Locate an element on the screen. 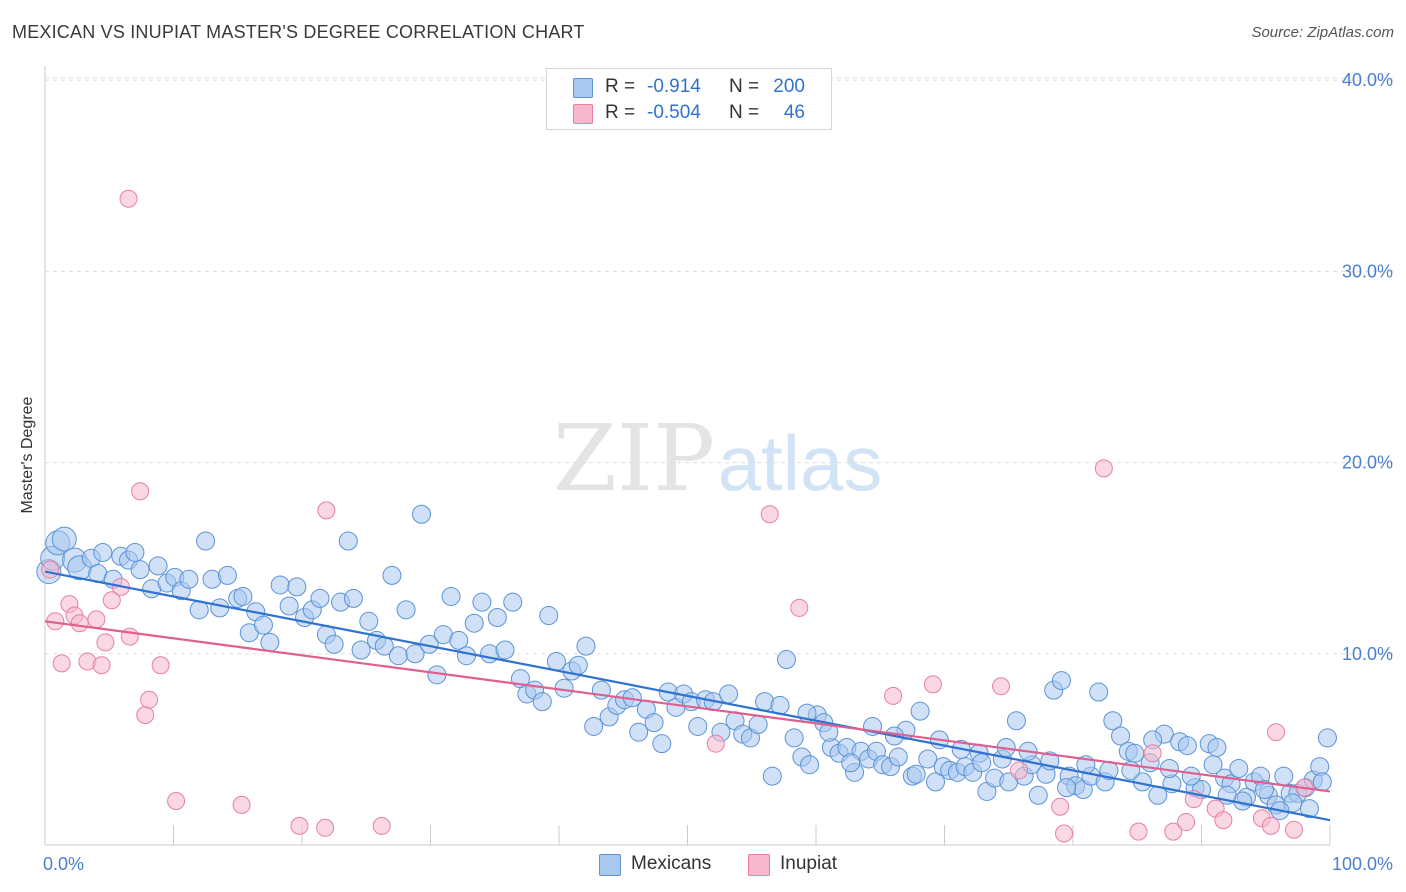 The width and height of the screenshot is (1406, 892). r-value: -0.504 is located at coordinates (674, 112).